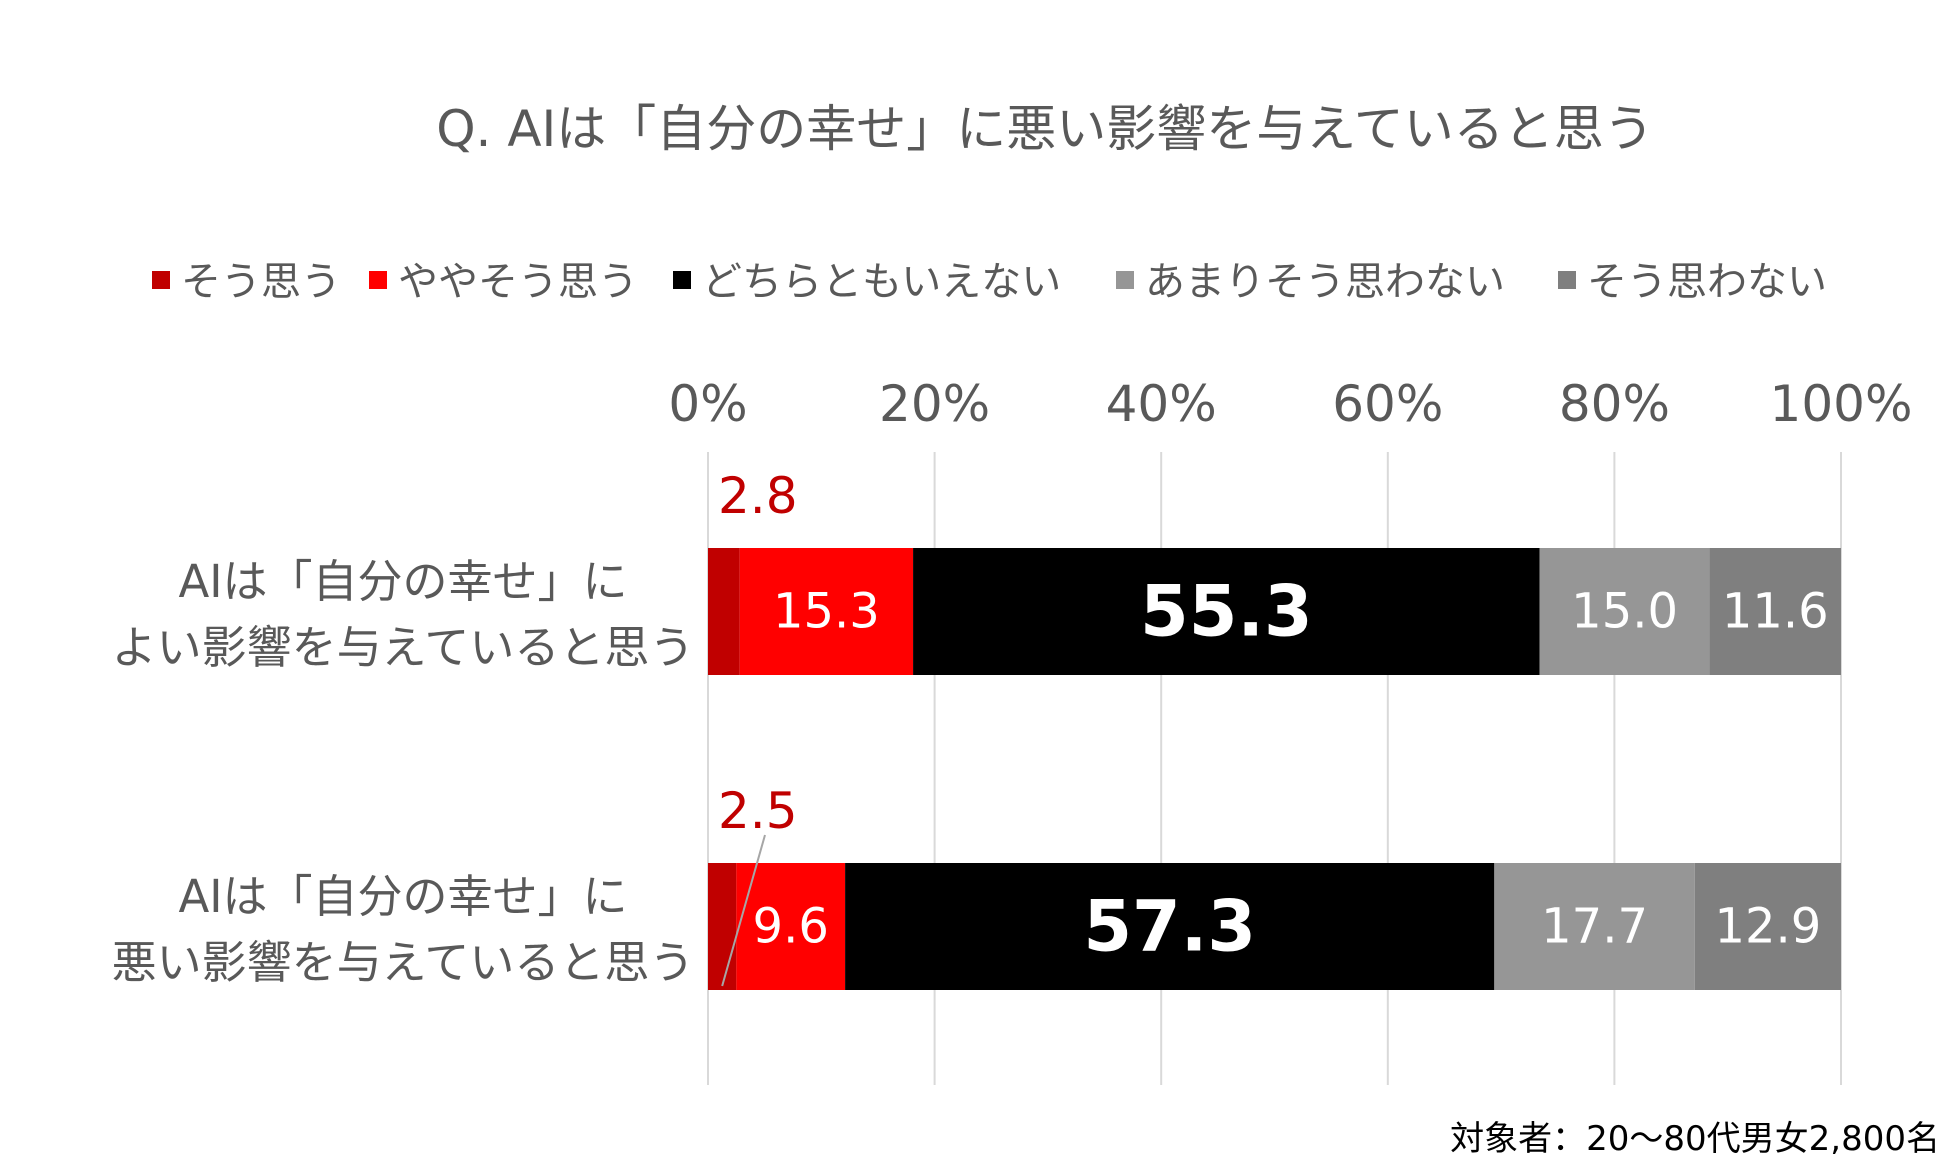 The image size is (1949, 1168). What do you see at coordinates (1290, 404) in the screenshot?
I see `x-axis-tick-labels: 0% 20% 40% 60% 80% 100%` at bounding box center [1290, 404].